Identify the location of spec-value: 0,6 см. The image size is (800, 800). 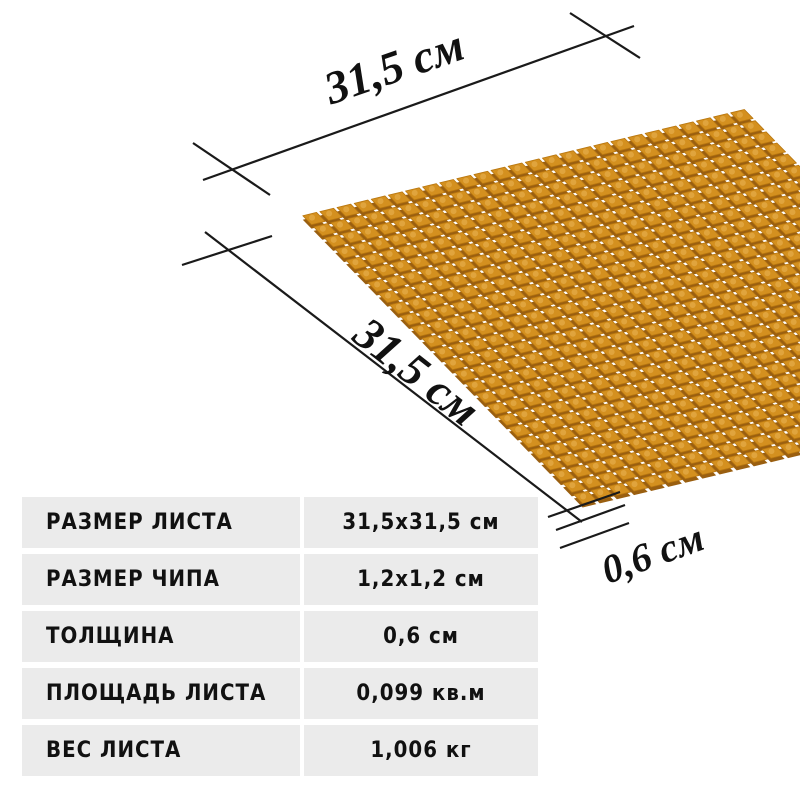
(421, 636).